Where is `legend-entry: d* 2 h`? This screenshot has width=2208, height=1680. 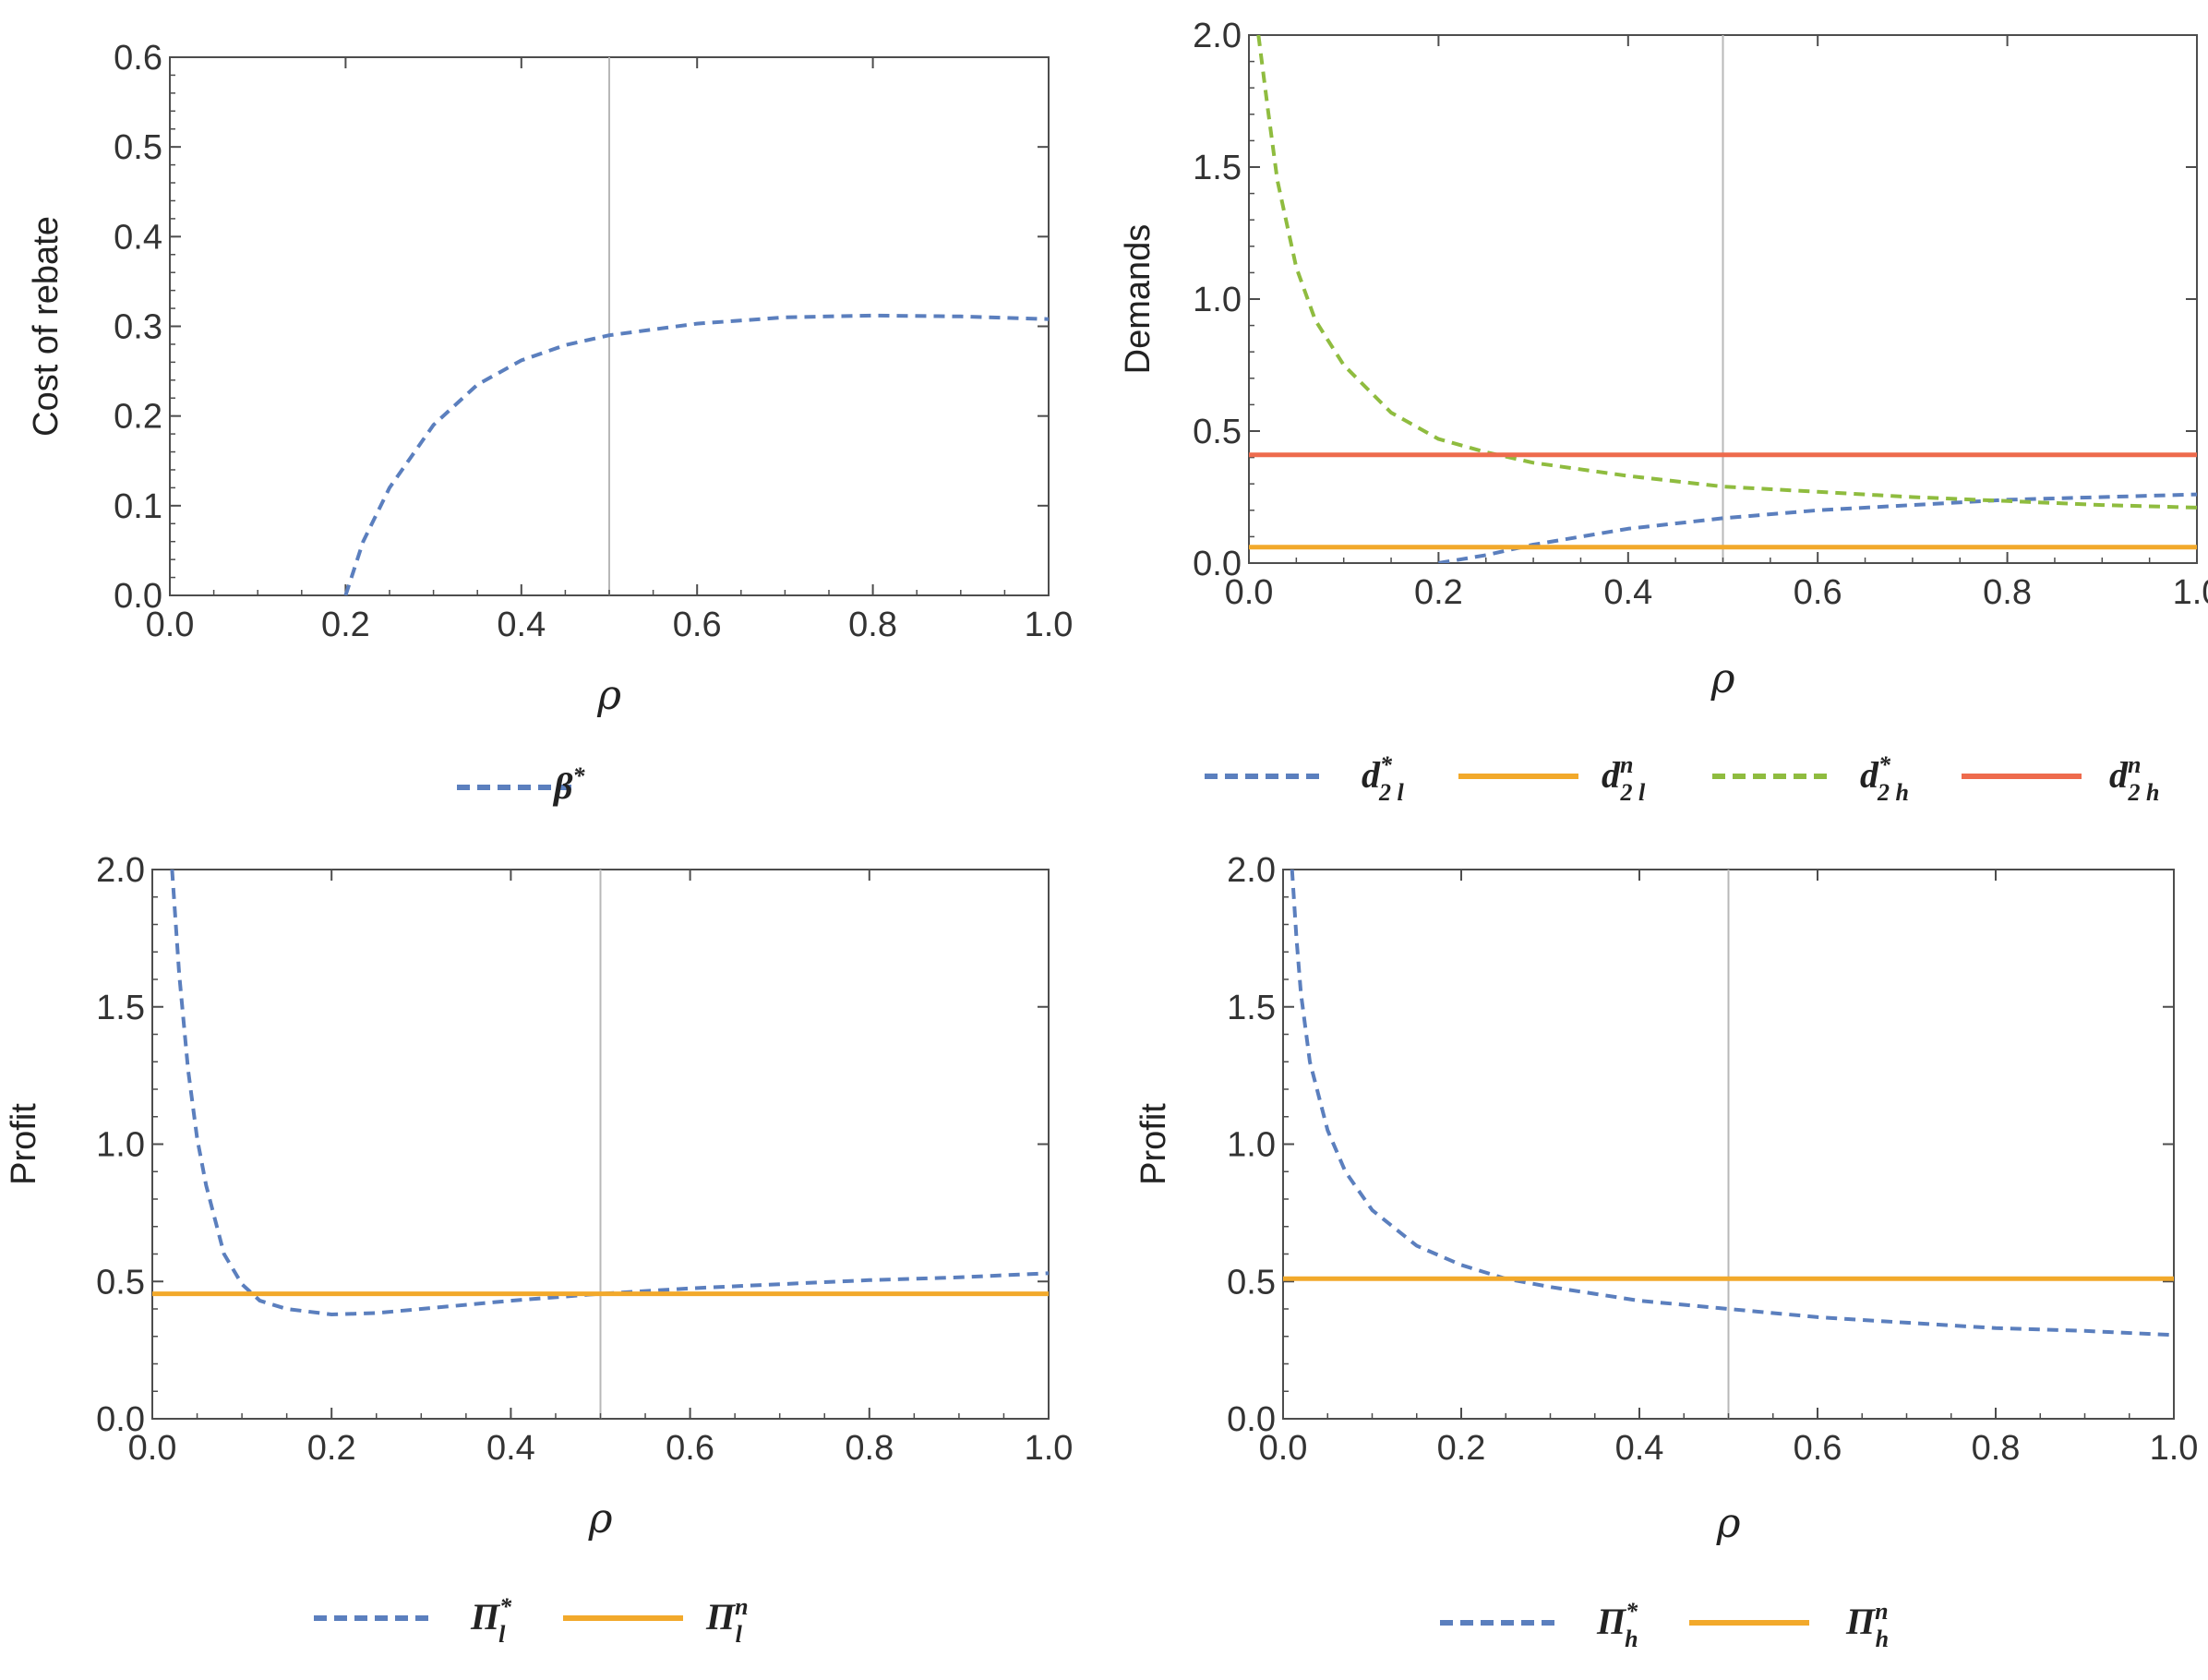 legend-entry: d* 2 h is located at coordinates (1810, 778).